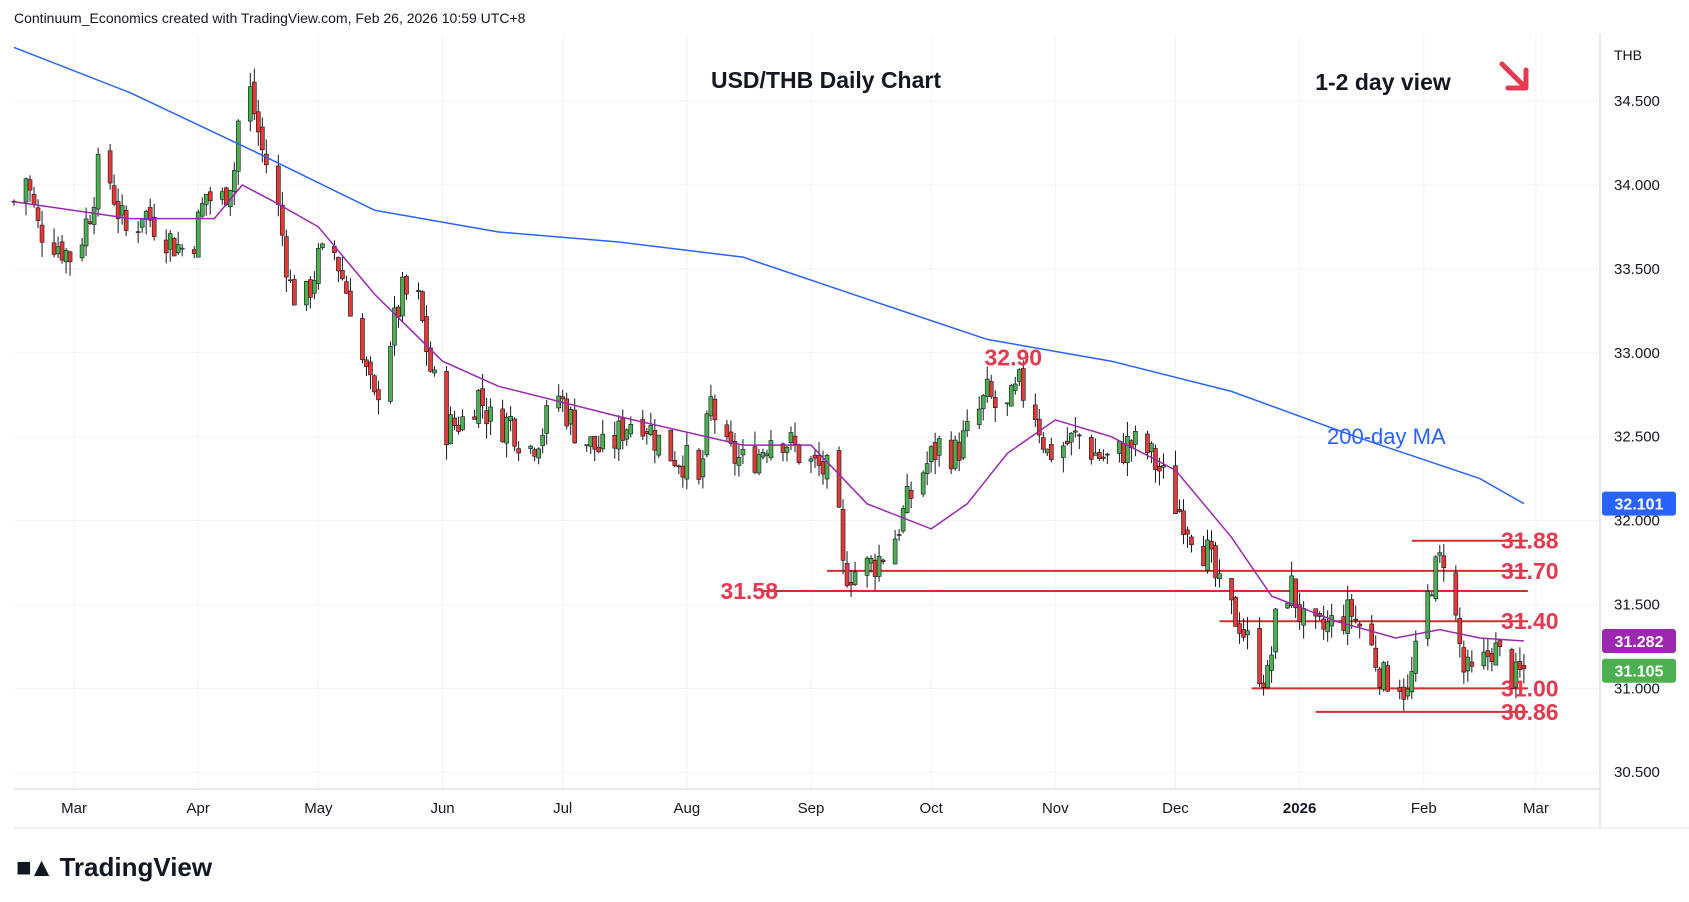 The image size is (1689, 902). I want to click on y-tick-label: 32.000, so click(1637, 521).